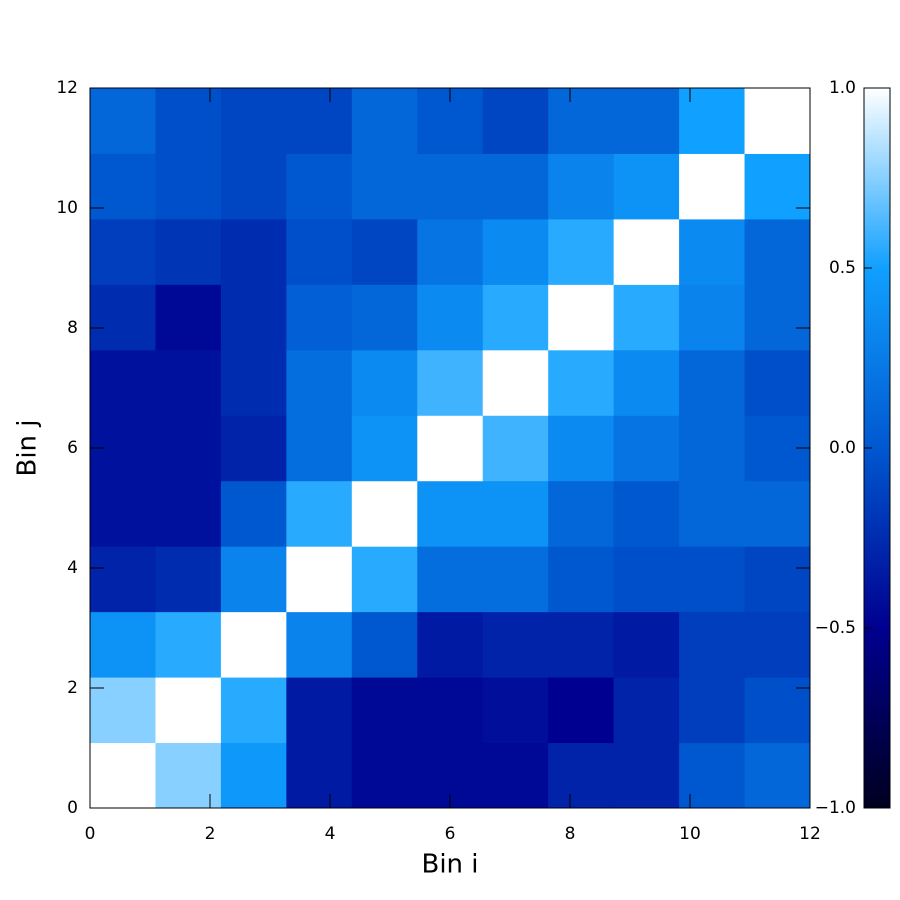  I want to click on x-tick-label: 0, so click(90, 834).